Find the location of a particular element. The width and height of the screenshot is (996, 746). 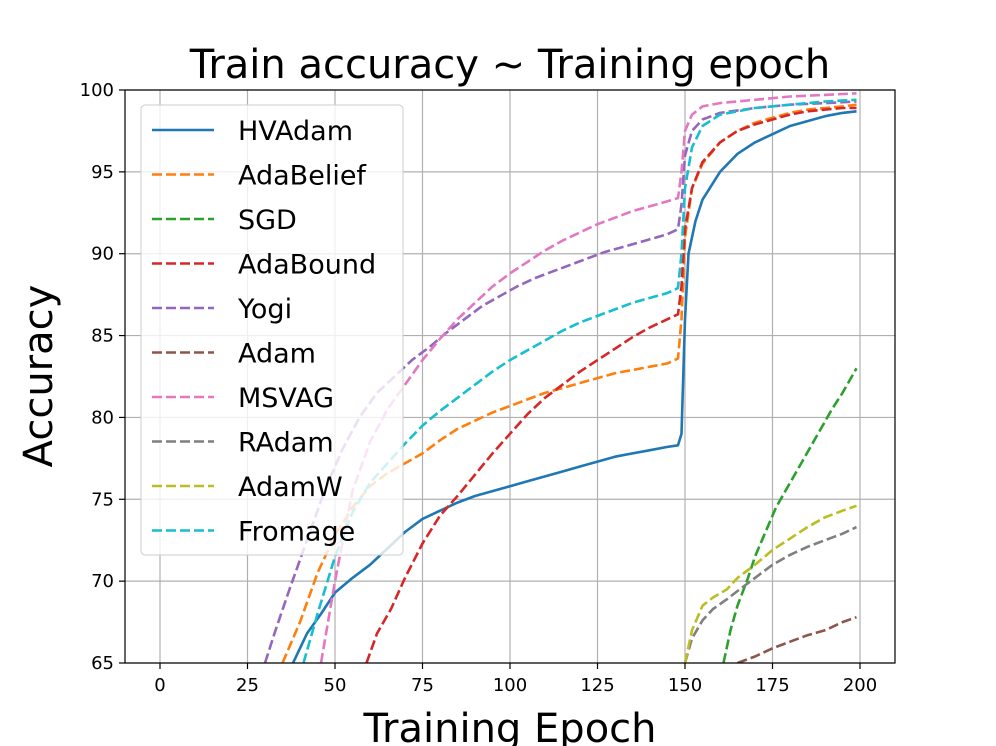

y-tick-label: 100 is located at coordinates (97, 90).